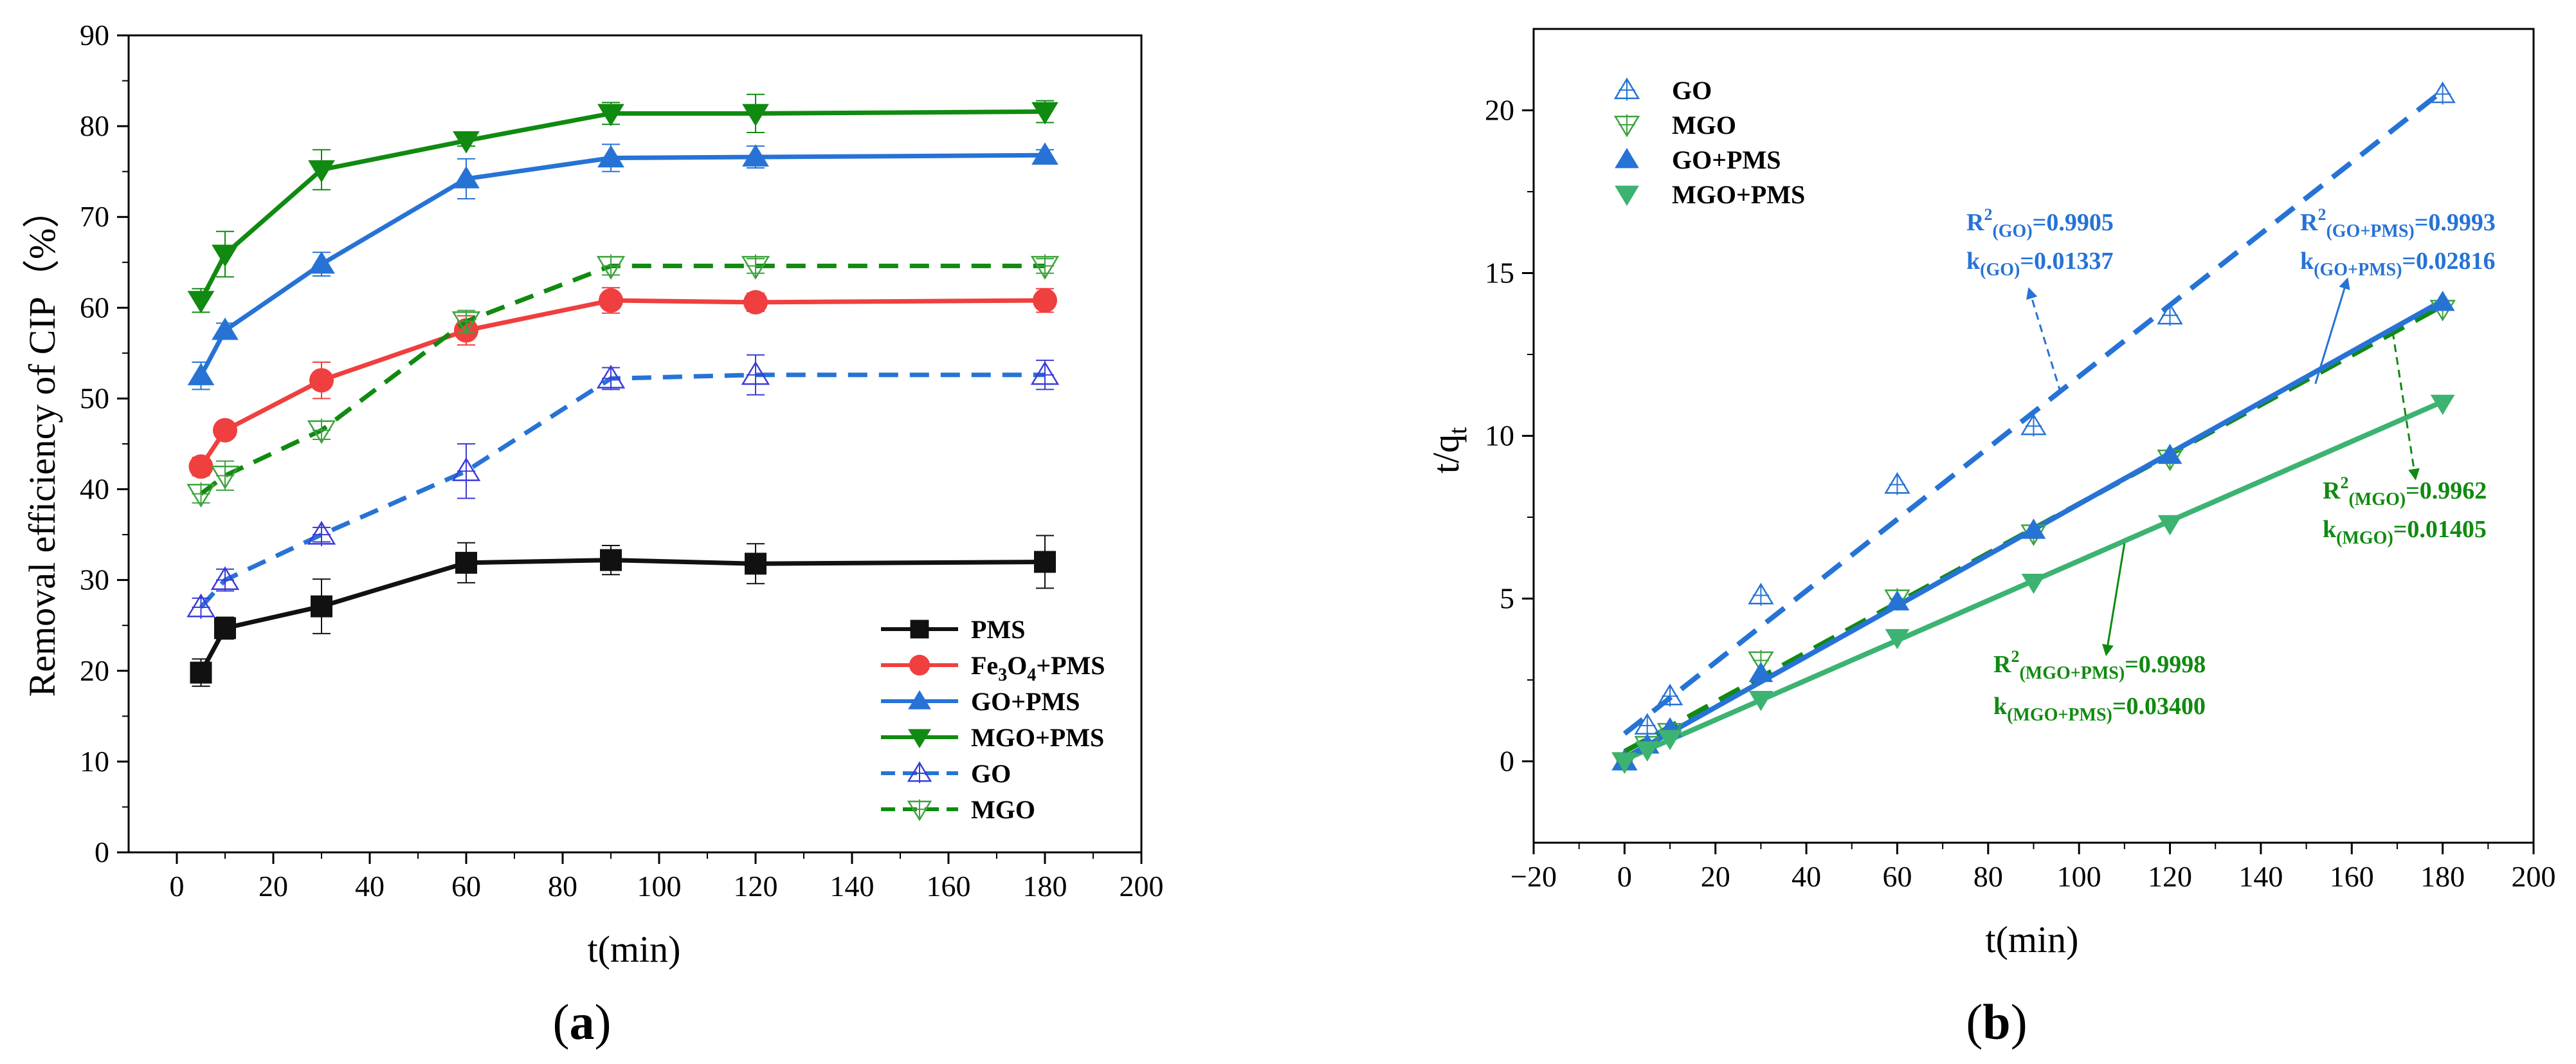 The height and width of the screenshot is (1064, 2576). What do you see at coordinates (94, 125) in the screenshot?
I see `y-tick-label: 80` at bounding box center [94, 125].